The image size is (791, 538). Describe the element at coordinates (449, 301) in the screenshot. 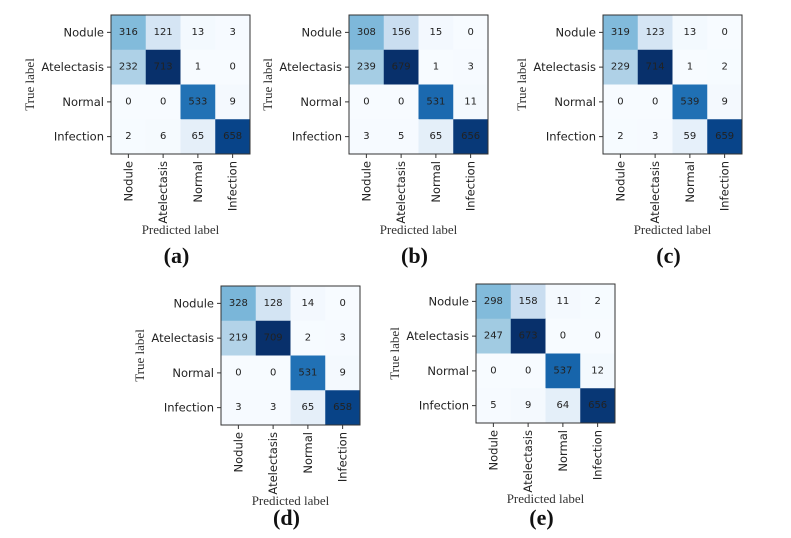

I see `y-tick-label: Nodule` at that location.